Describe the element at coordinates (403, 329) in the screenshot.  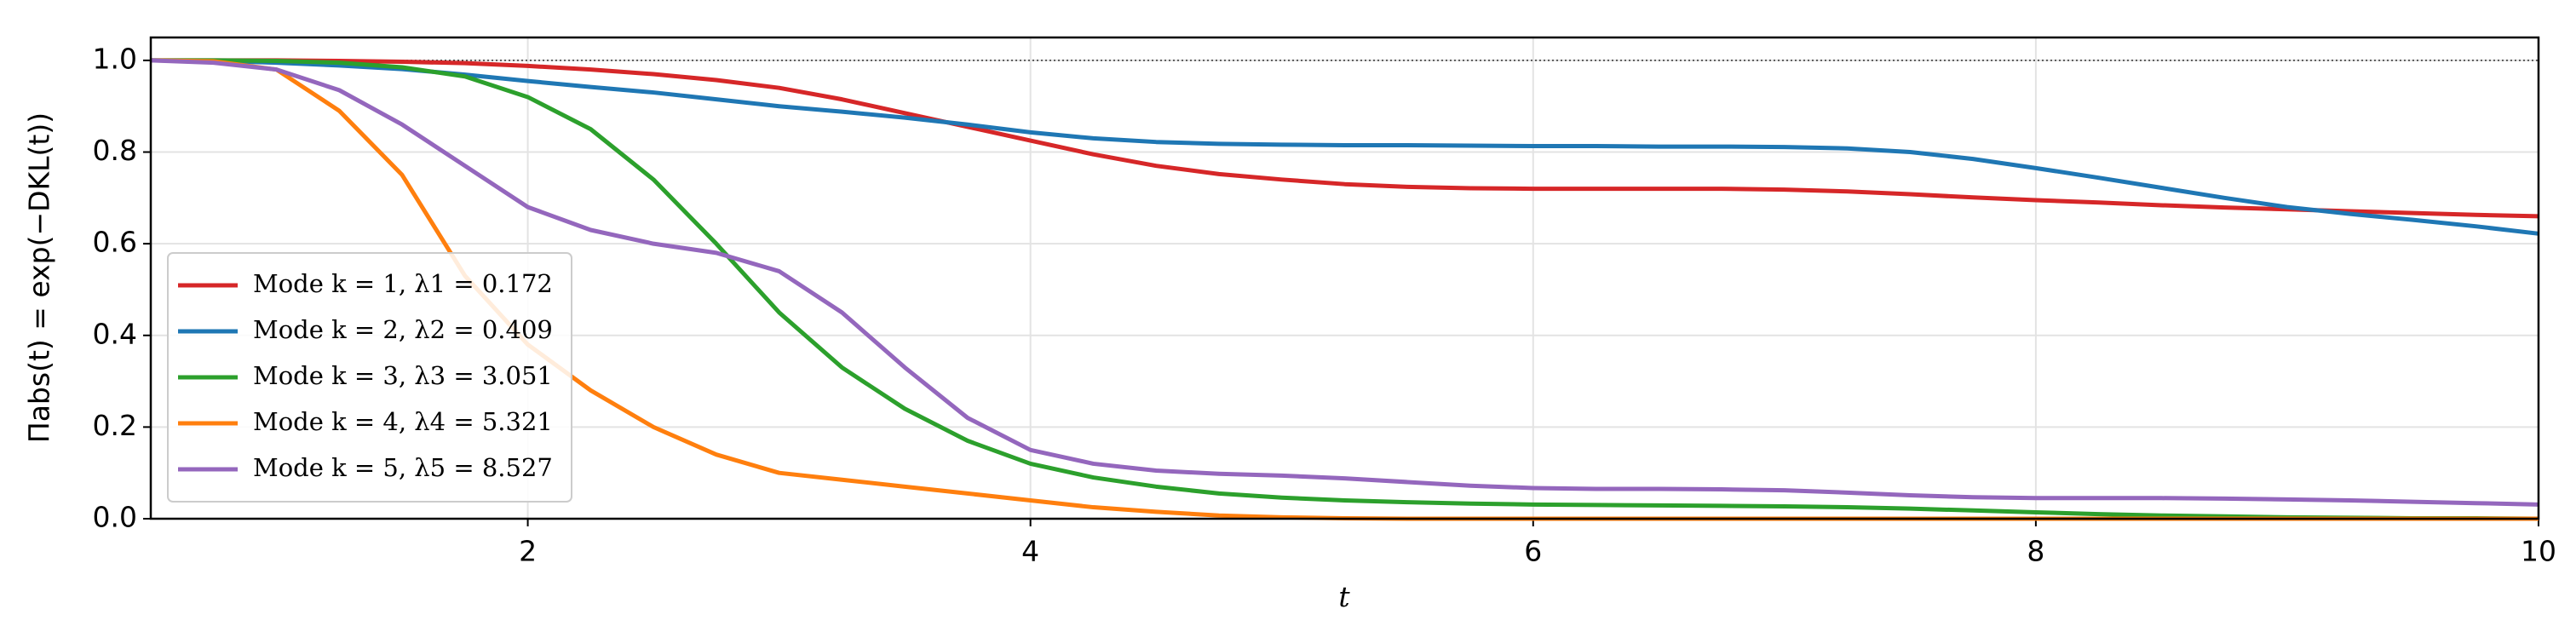
I see `legend-label: Mode k = 2, λ2 = 0.409` at that location.